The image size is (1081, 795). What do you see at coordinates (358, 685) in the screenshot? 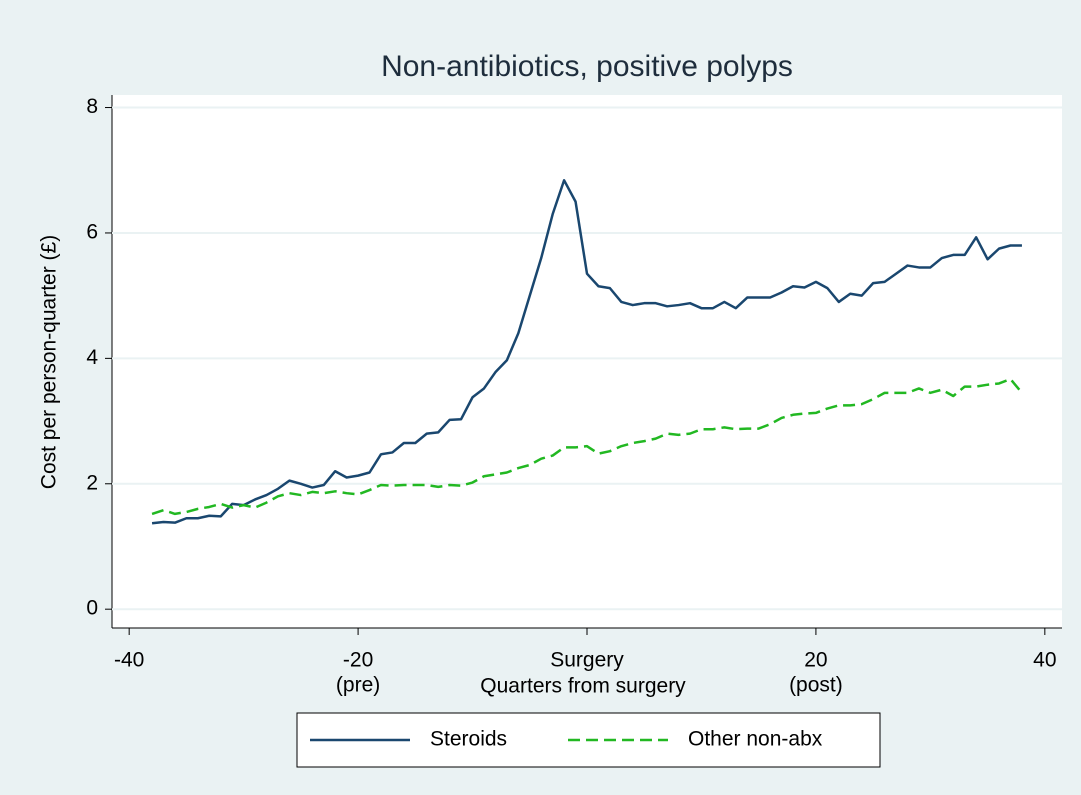
I see `x-tick-label: (pre)` at bounding box center [358, 685].